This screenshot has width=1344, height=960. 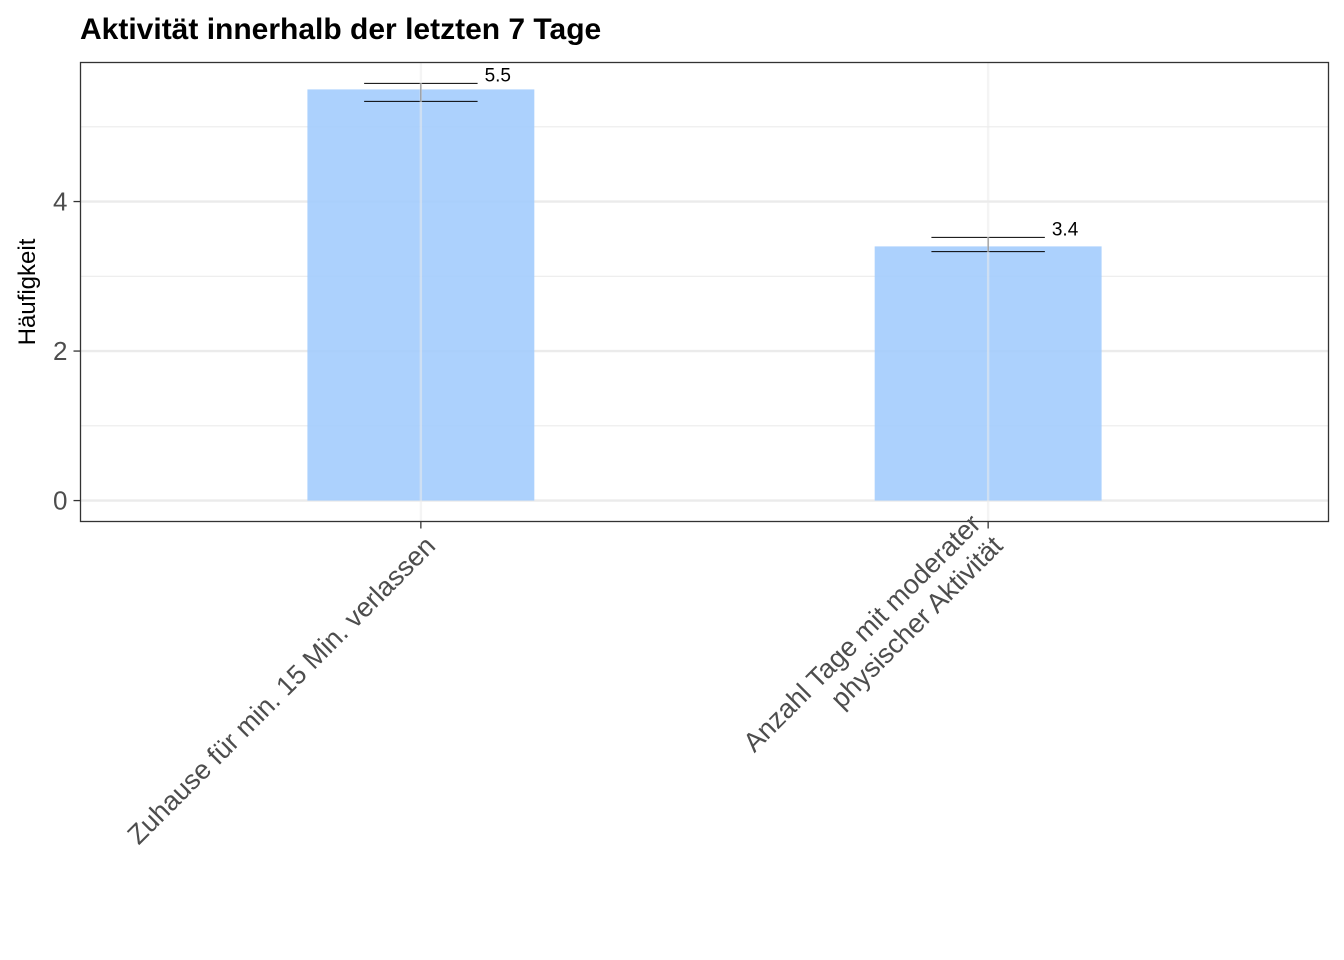 I want to click on y-axis-label: Häufigkeit, so click(x=27, y=291).